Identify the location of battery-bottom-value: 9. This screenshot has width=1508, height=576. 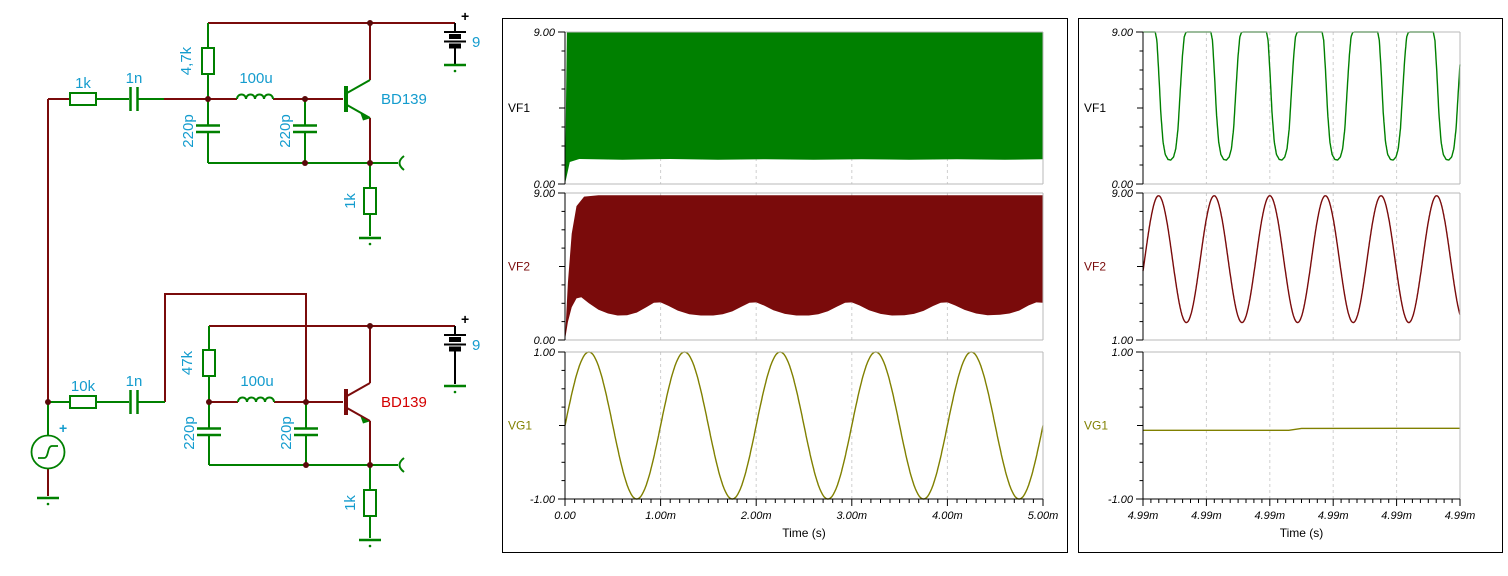
(476, 345).